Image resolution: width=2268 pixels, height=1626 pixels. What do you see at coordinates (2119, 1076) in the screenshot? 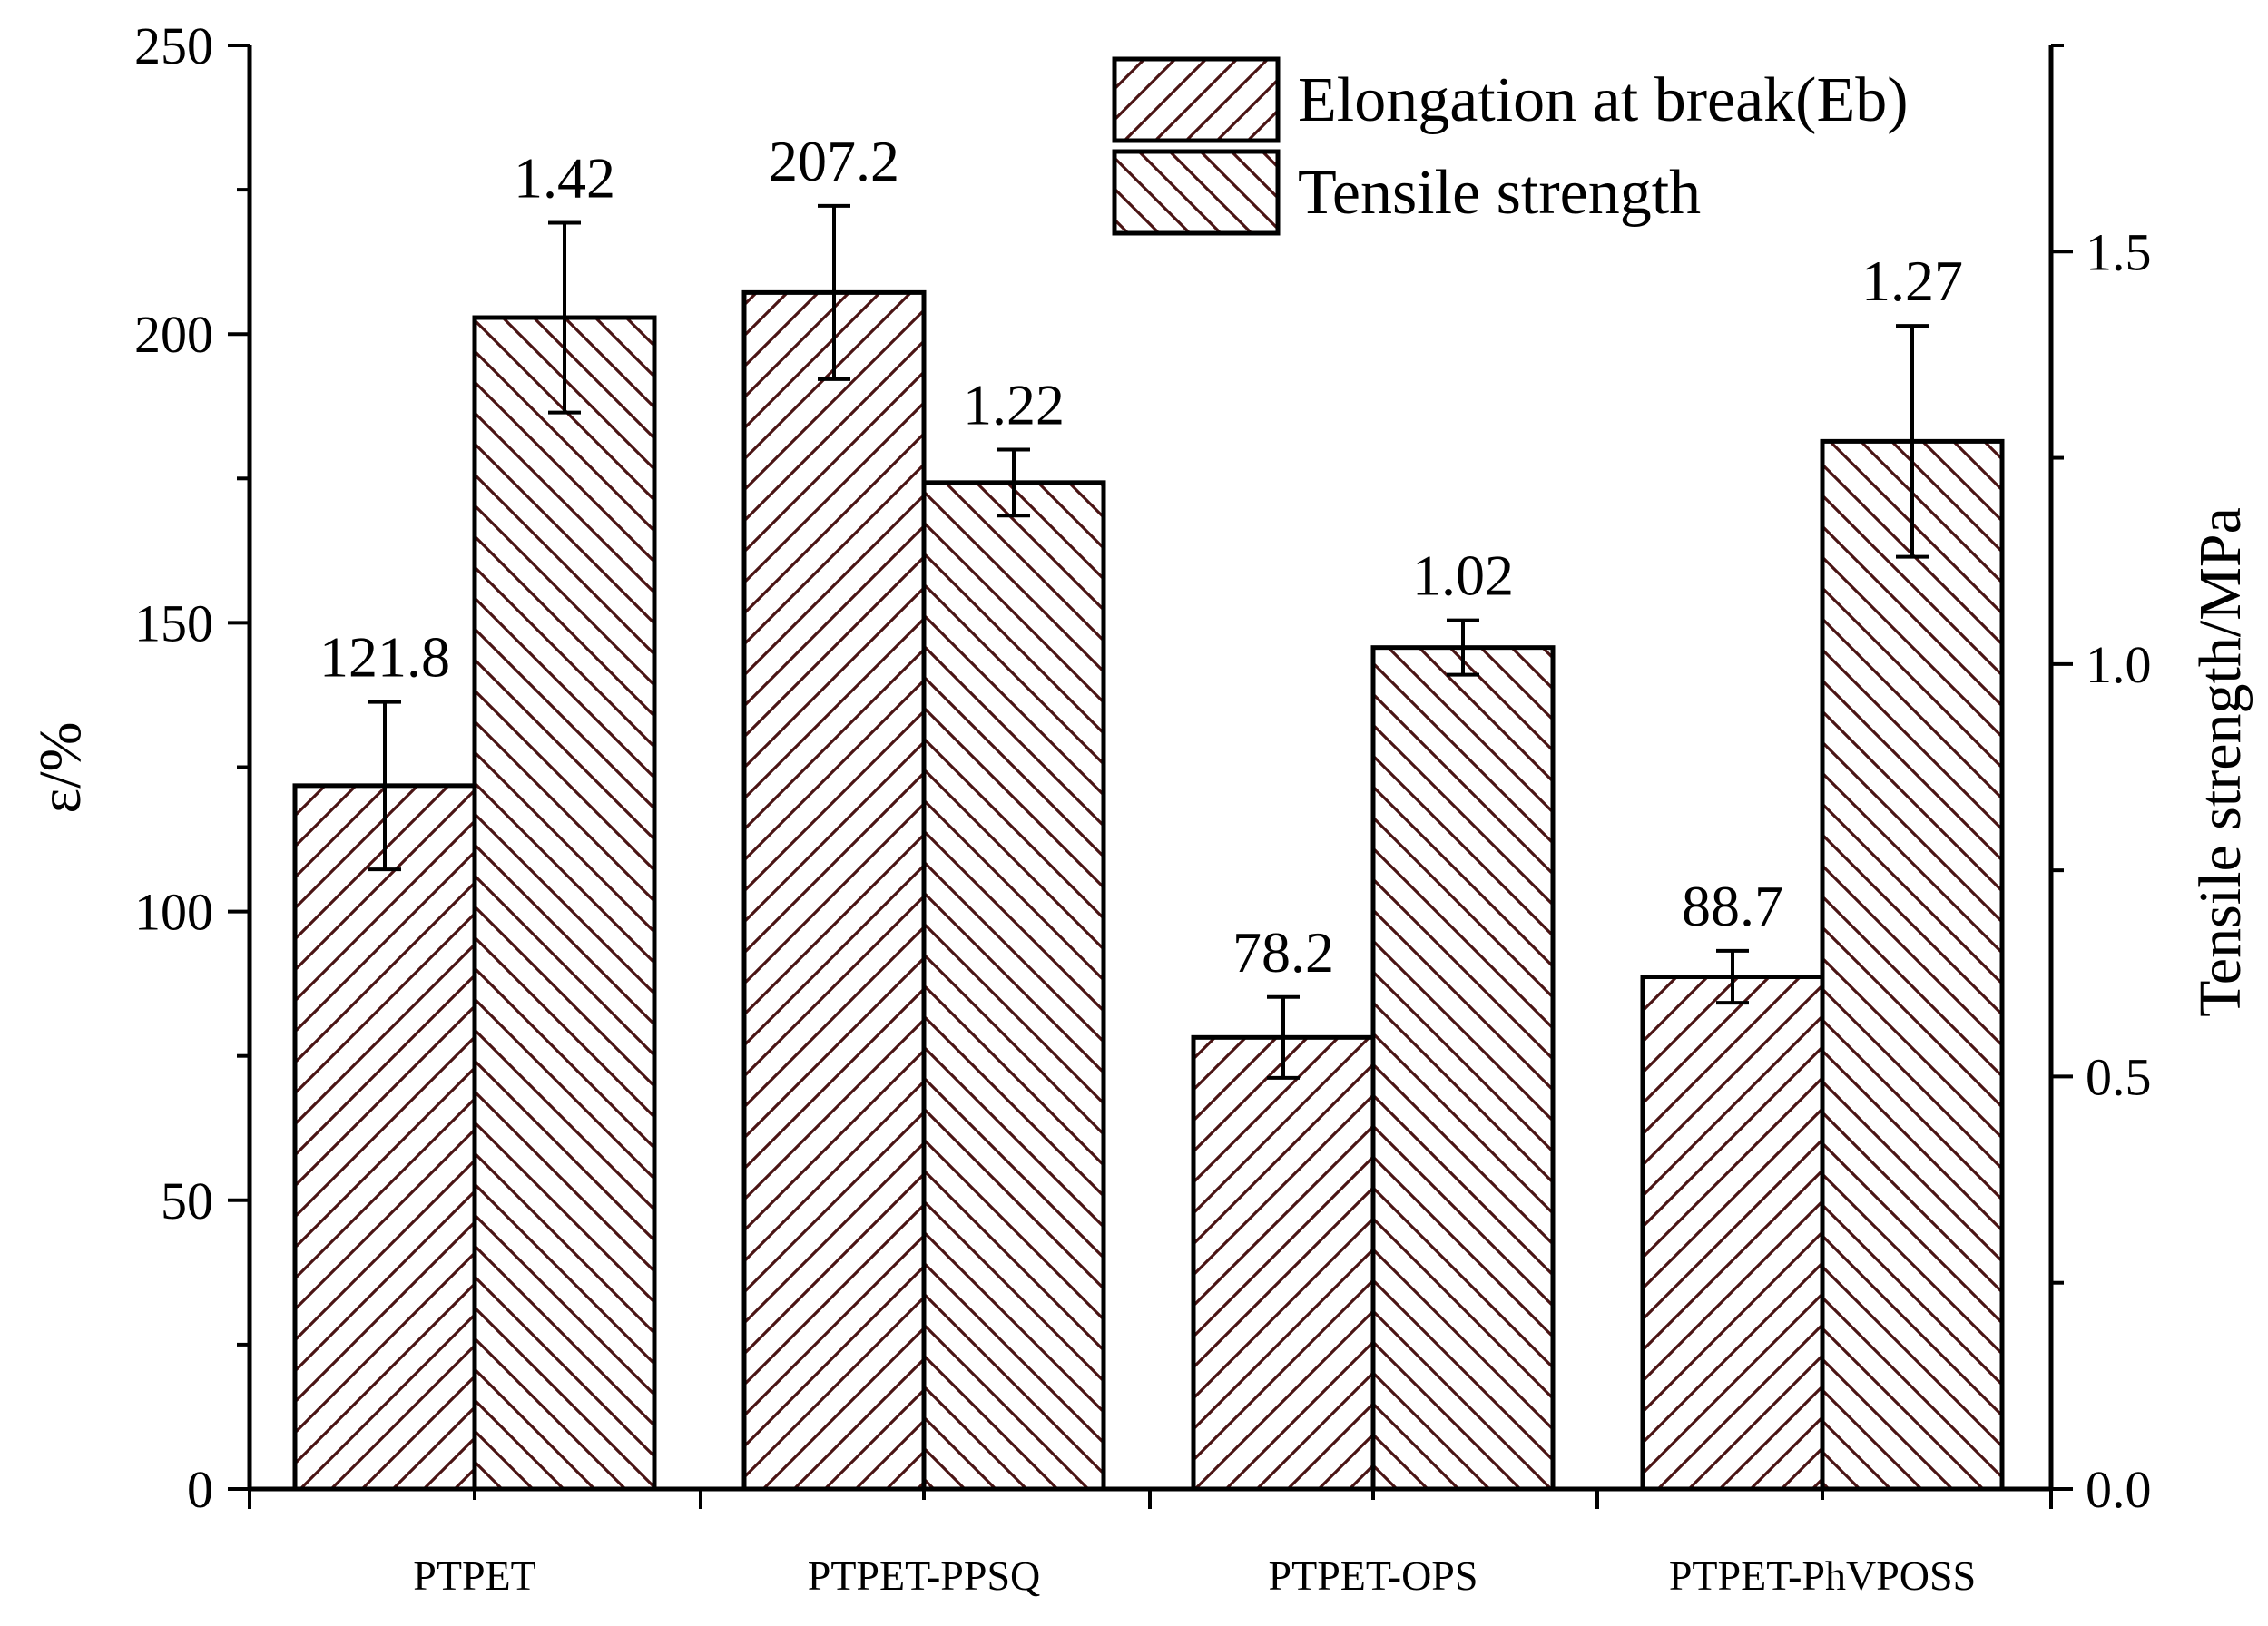
I see `right-tick-label-1: 0.5` at bounding box center [2119, 1076].